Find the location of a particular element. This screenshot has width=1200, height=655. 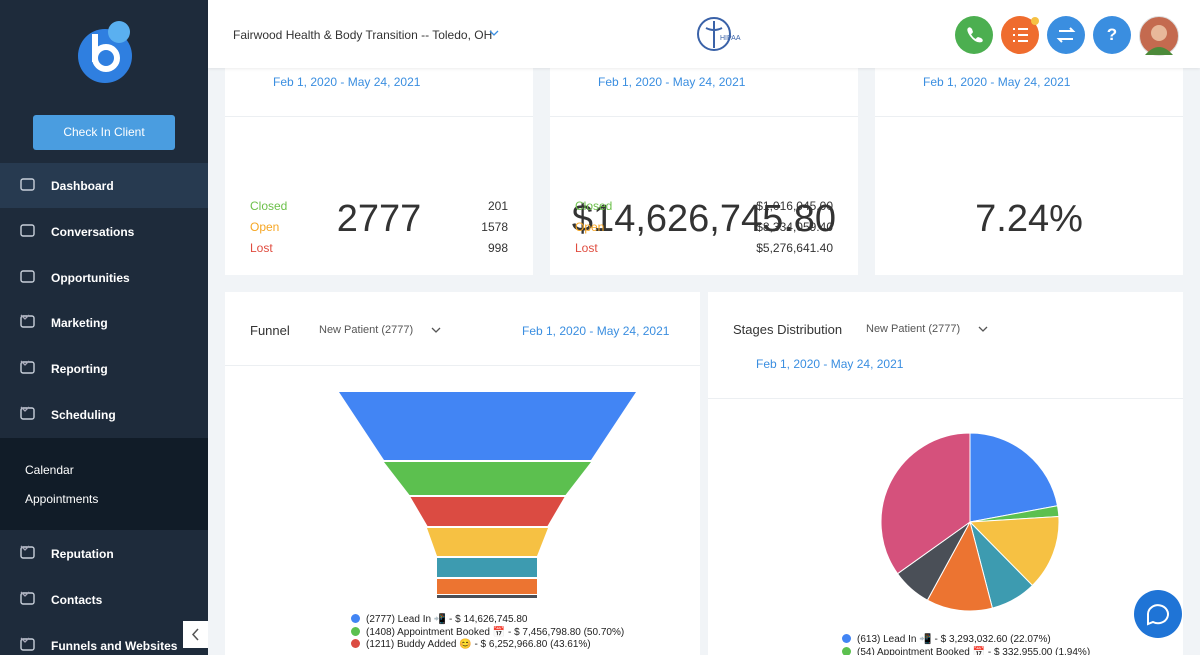

nav-item: Reputation is located at coordinates (104, 553).